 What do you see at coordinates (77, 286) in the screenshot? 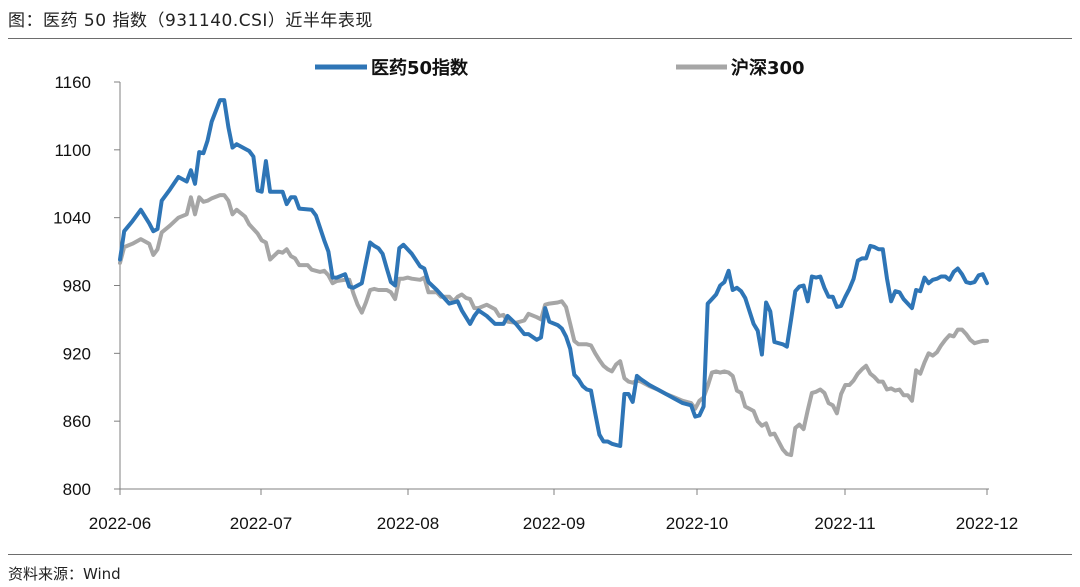
I see `y-tick-label: 980` at bounding box center [77, 286].